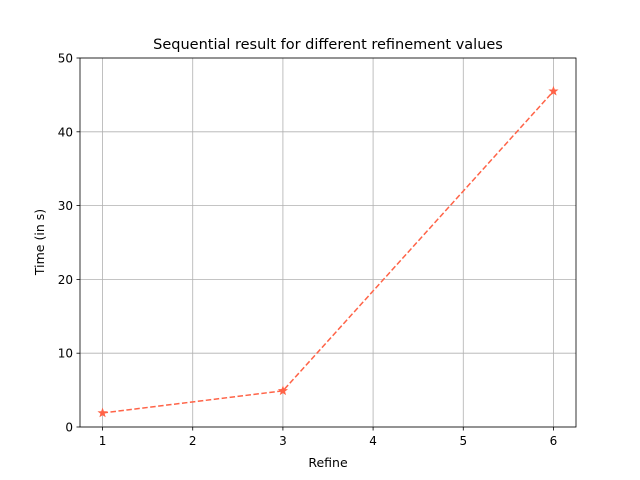 This screenshot has width=640, height=480. Describe the element at coordinates (69, 428) in the screenshot. I see `y-tick-label: 0` at that location.